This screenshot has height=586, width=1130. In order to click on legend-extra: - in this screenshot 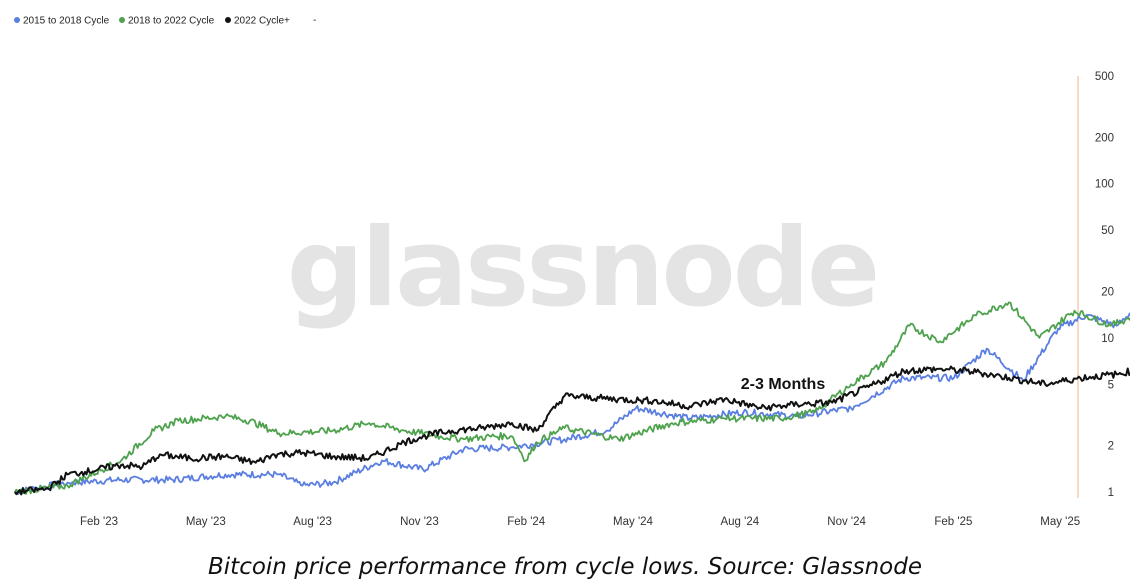, I will do `click(314, 20)`.